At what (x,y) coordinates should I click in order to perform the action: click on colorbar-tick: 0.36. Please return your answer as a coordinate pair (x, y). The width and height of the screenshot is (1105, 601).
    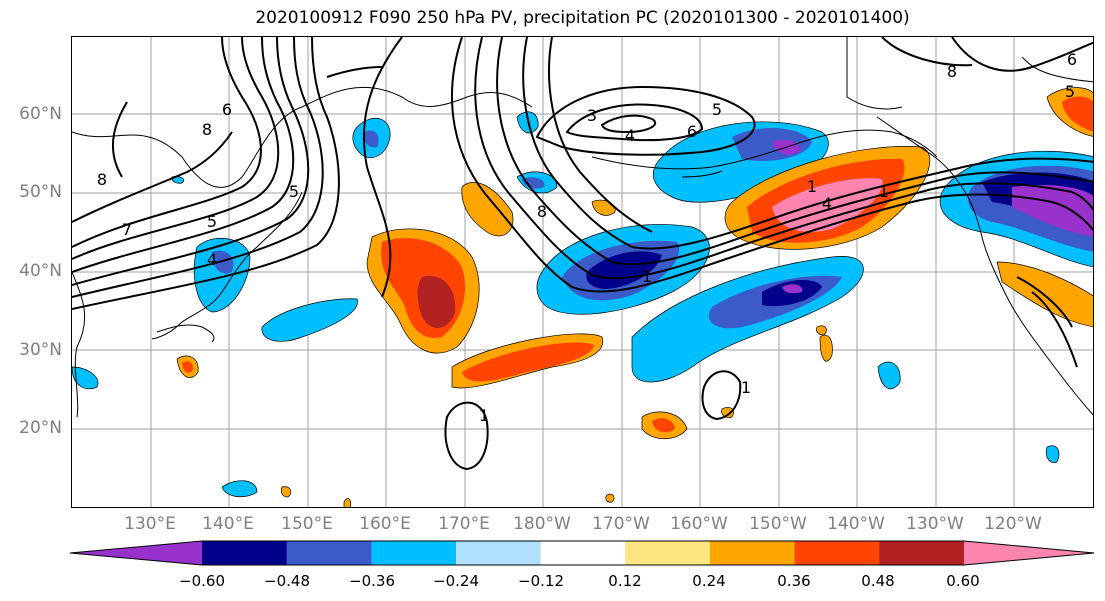
    Looking at the image, I should click on (794, 581).